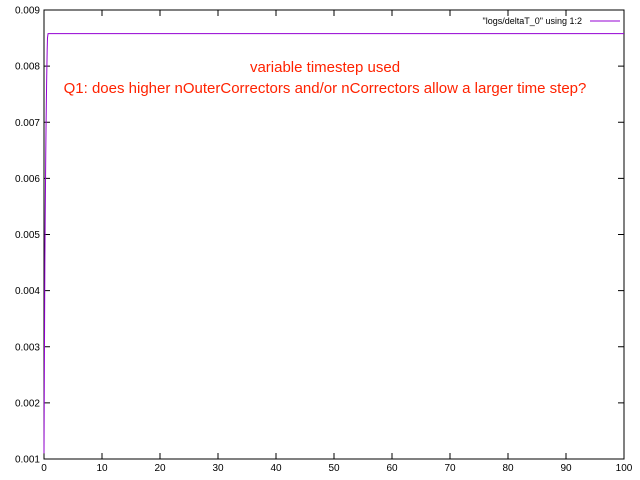  What do you see at coordinates (27, 403) in the screenshot?
I see `y-tick-label: 0.002` at bounding box center [27, 403].